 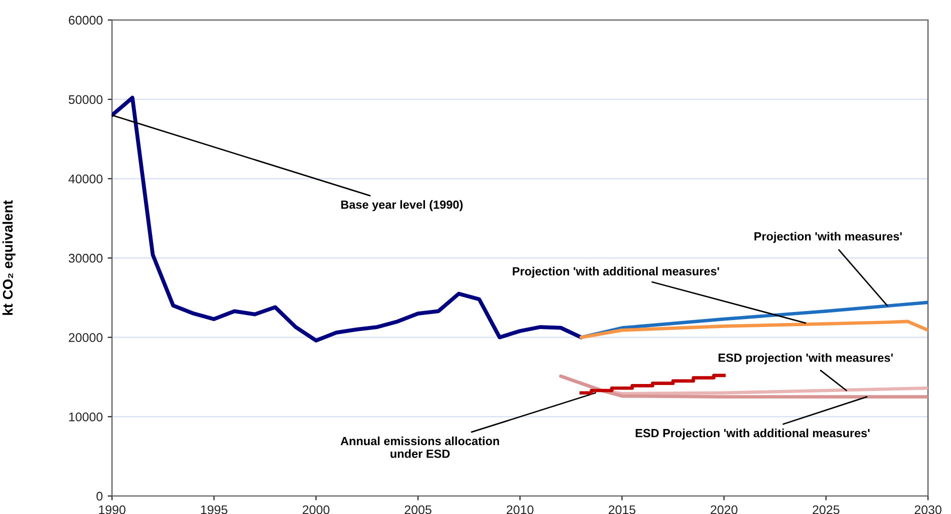 What do you see at coordinates (616, 272) in the screenshot?
I see `annotation: Projection 'with additional measures'` at bounding box center [616, 272].